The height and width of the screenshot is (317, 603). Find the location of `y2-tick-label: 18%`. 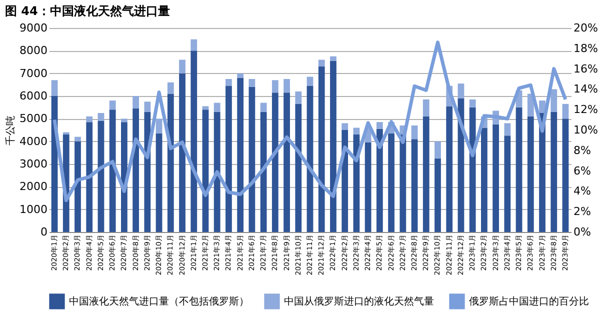

y2-tick-label: 18% is located at coordinates (586, 48).